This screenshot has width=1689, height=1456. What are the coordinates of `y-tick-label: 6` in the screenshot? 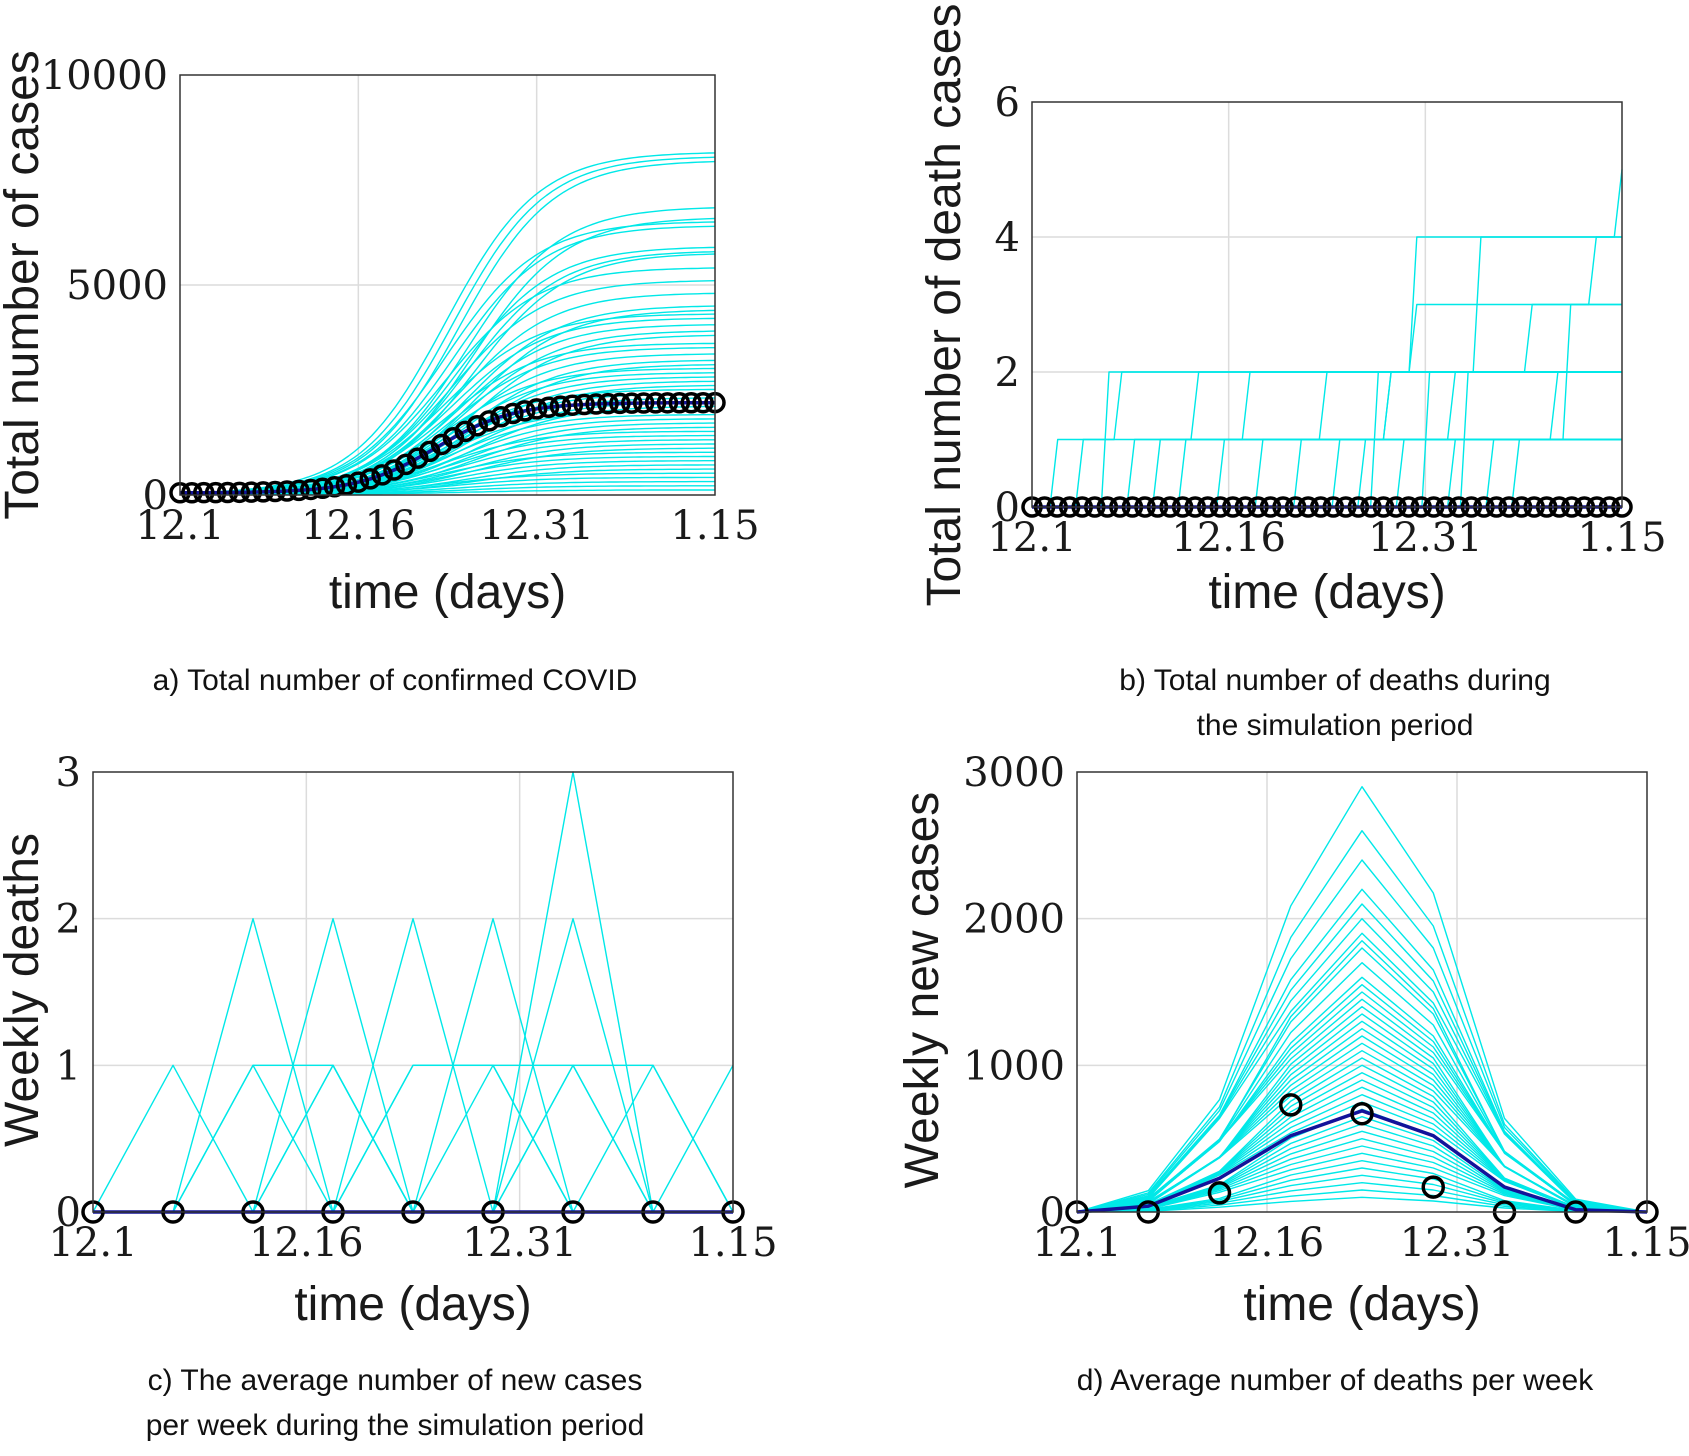 It's located at (1007, 103).